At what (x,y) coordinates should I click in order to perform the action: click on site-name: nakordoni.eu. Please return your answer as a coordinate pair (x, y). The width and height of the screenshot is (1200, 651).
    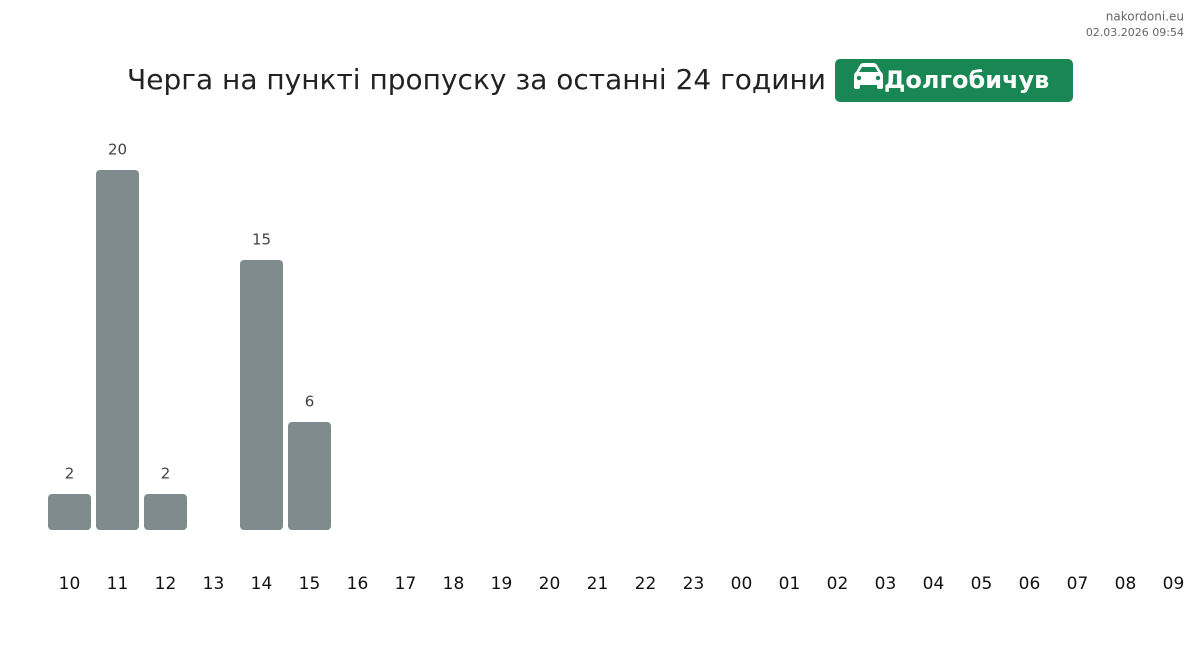
    Looking at the image, I should click on (1145, 17).